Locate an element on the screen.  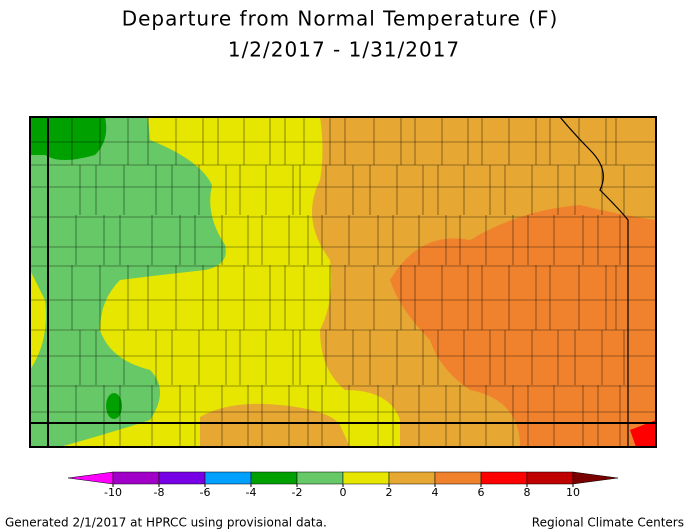
title-line: 1/2/2017 - 1/31/2017 is located at coordinates (344, 50).